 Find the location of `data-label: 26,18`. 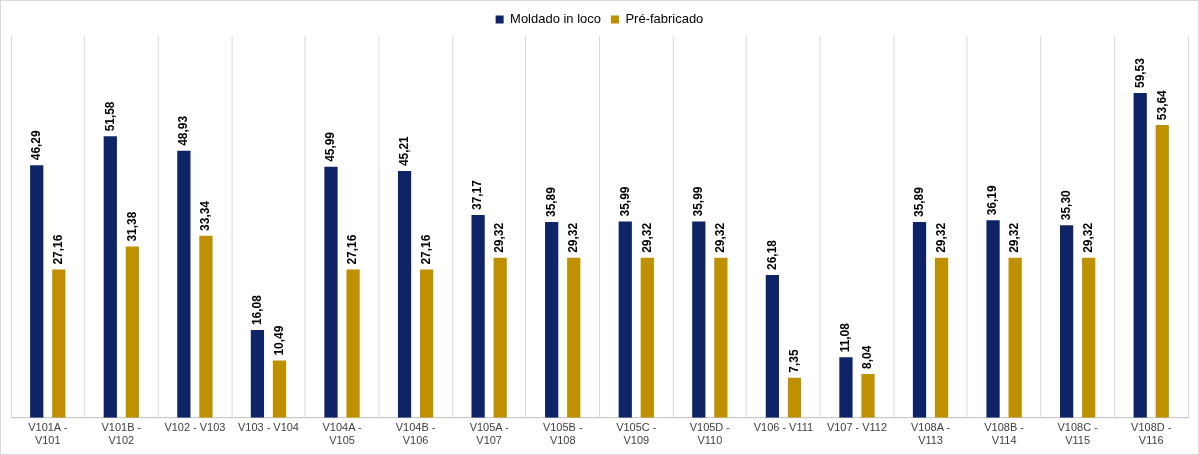

data-label: 26,18 is located at coordinates (771, 254).